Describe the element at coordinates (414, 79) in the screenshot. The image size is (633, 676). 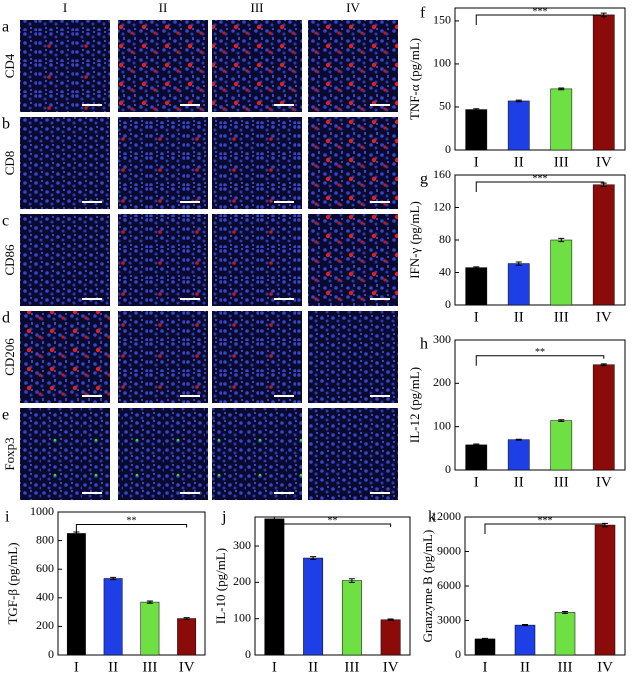
I see `y-axis-label: TNF-α (pg/mL)` at that location.